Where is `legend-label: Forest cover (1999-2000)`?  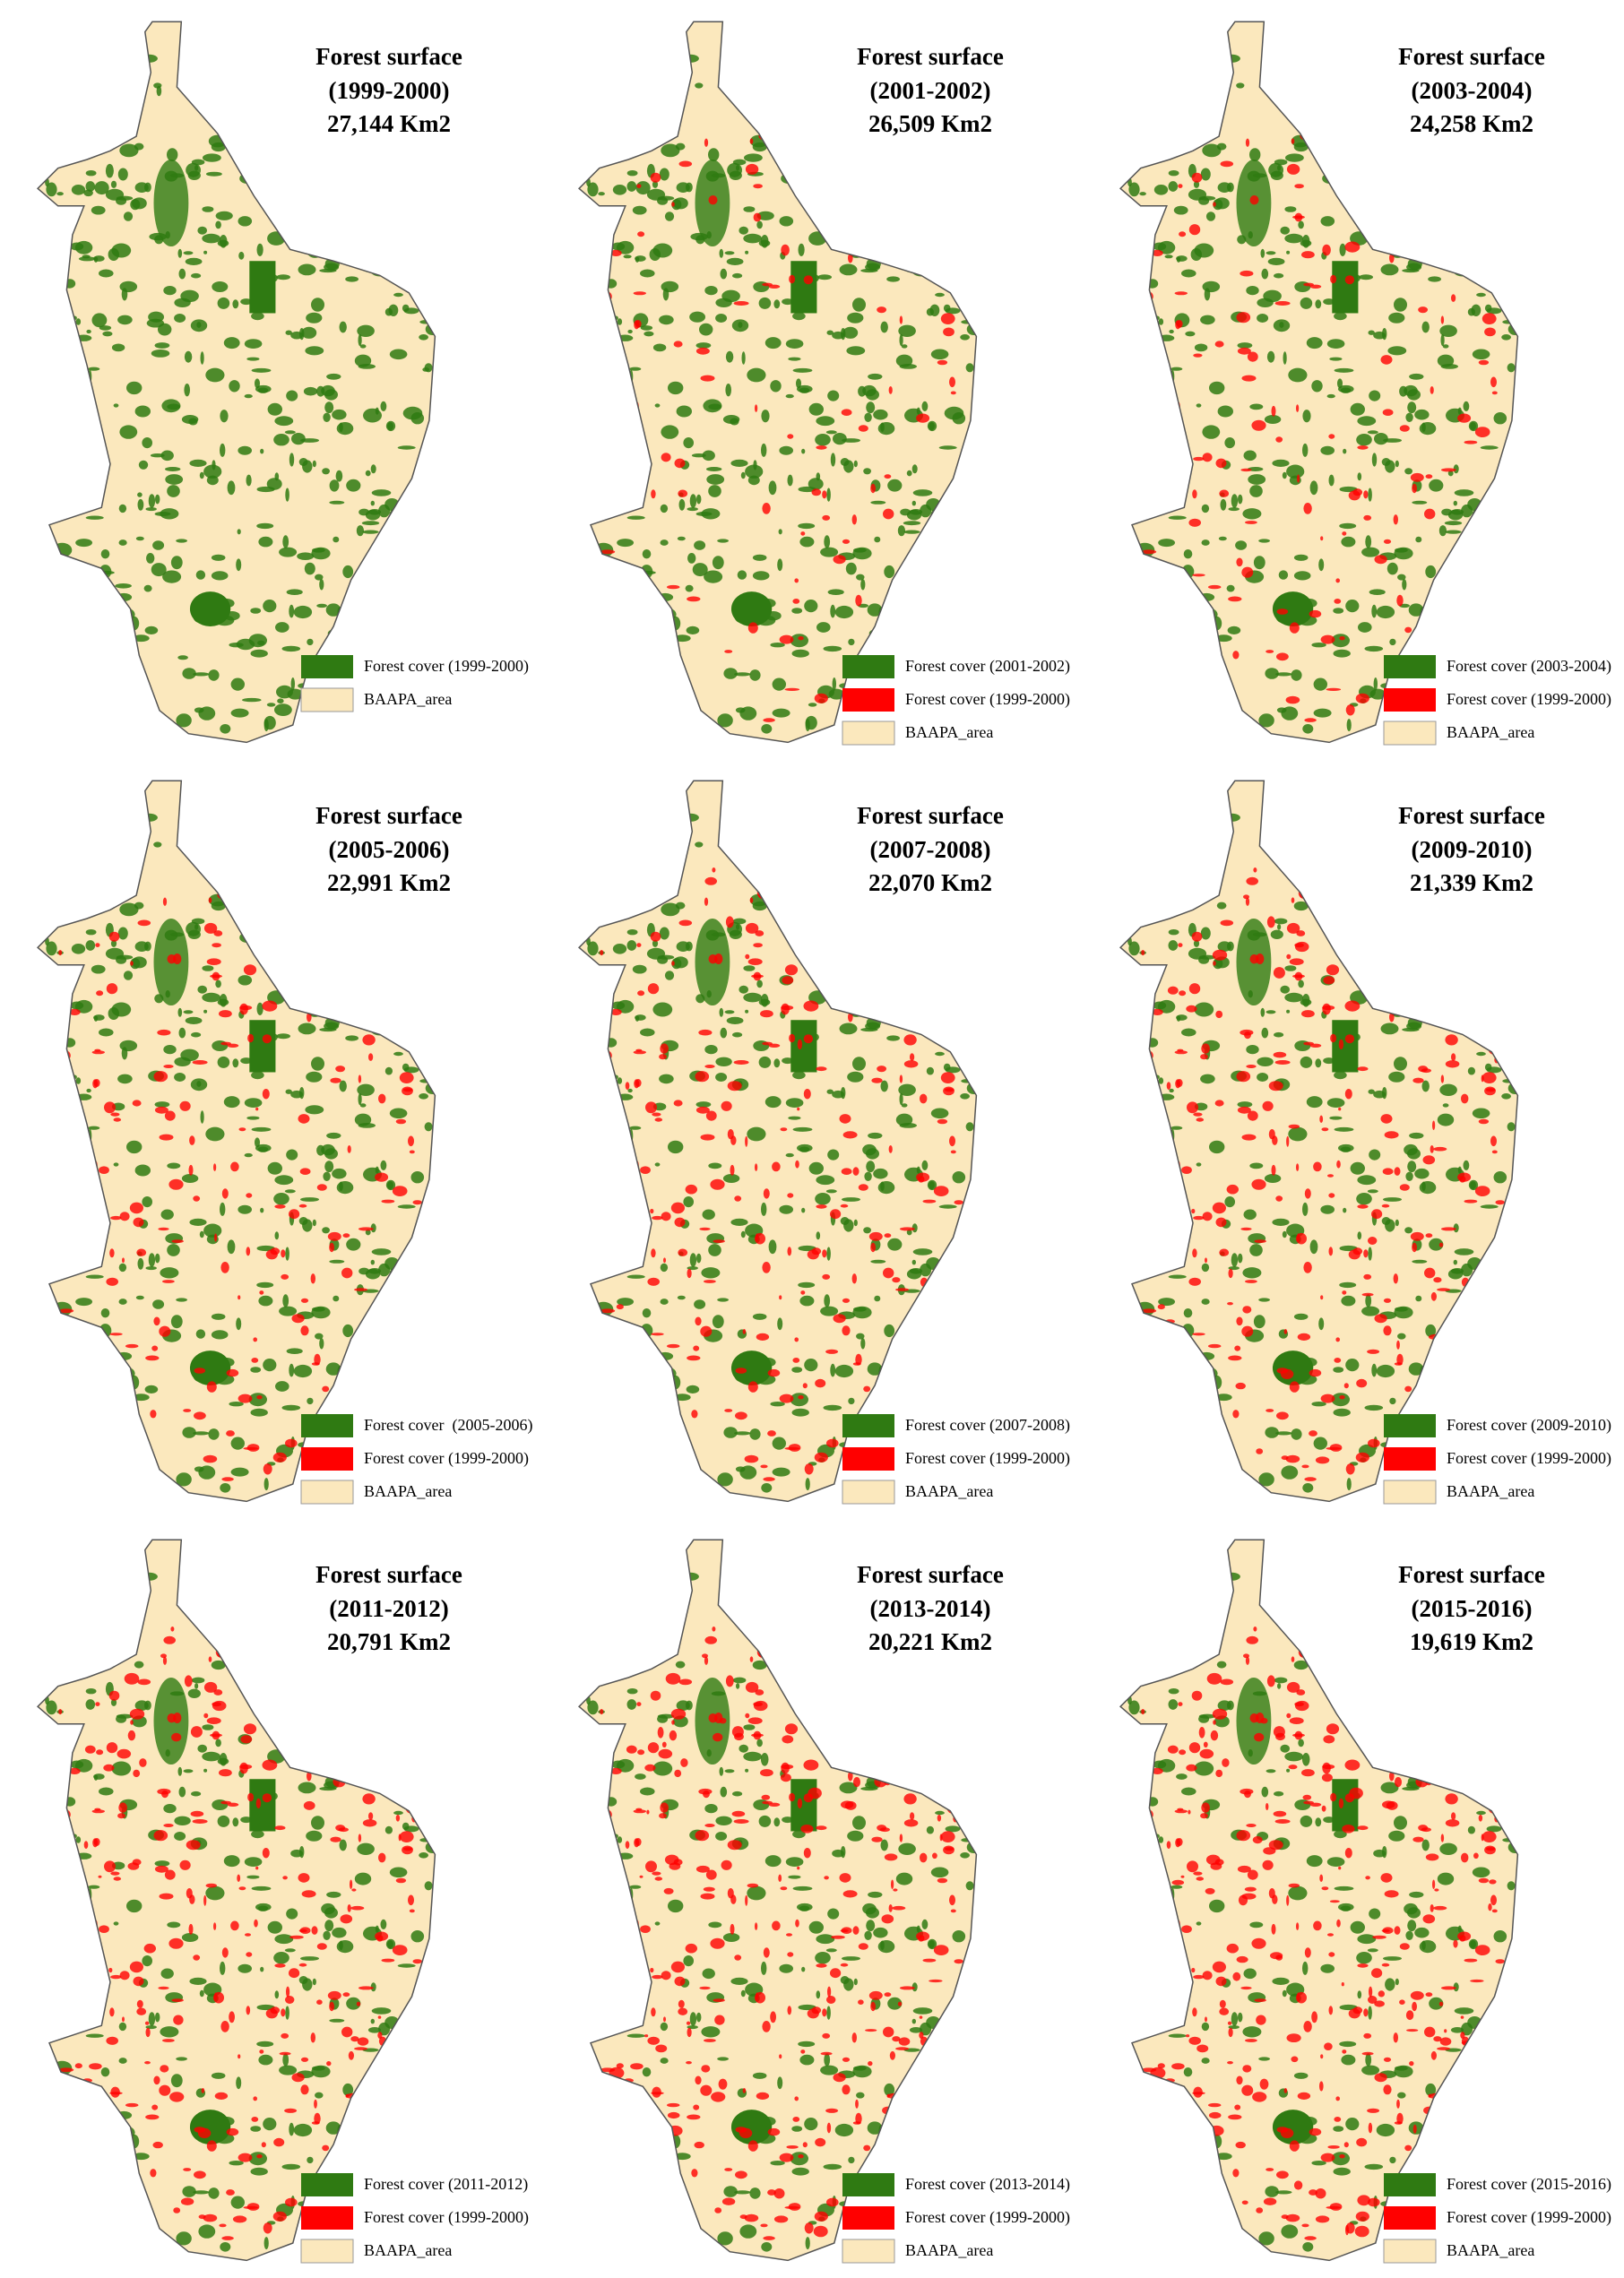 legend-label: Forest cover (1999-2000) is located at coordinates (446, 666).